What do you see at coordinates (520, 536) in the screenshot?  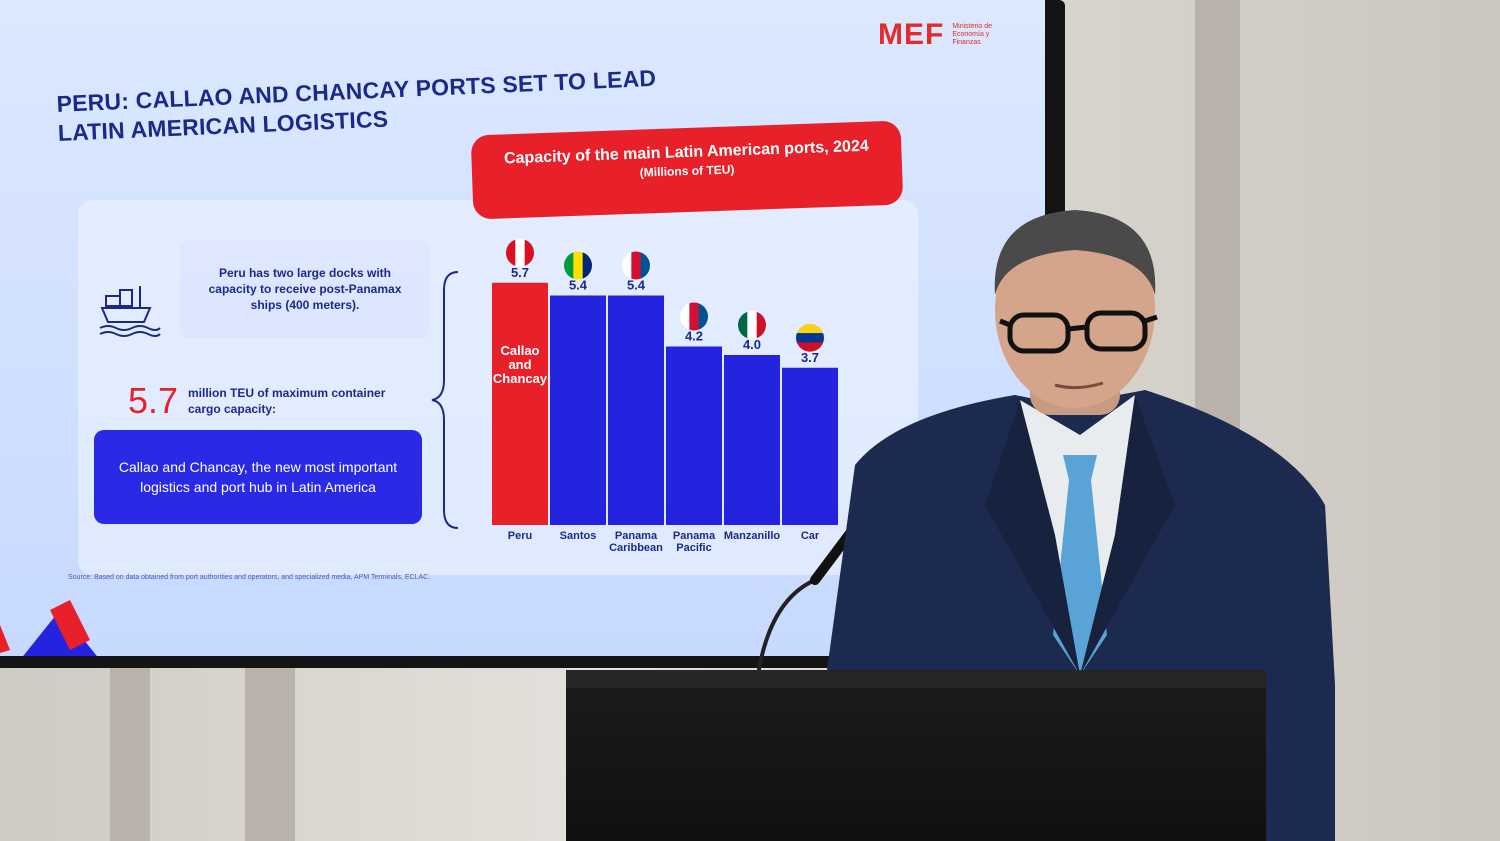 I see `category-label-0: Peru` at bounding box center [520, 536].